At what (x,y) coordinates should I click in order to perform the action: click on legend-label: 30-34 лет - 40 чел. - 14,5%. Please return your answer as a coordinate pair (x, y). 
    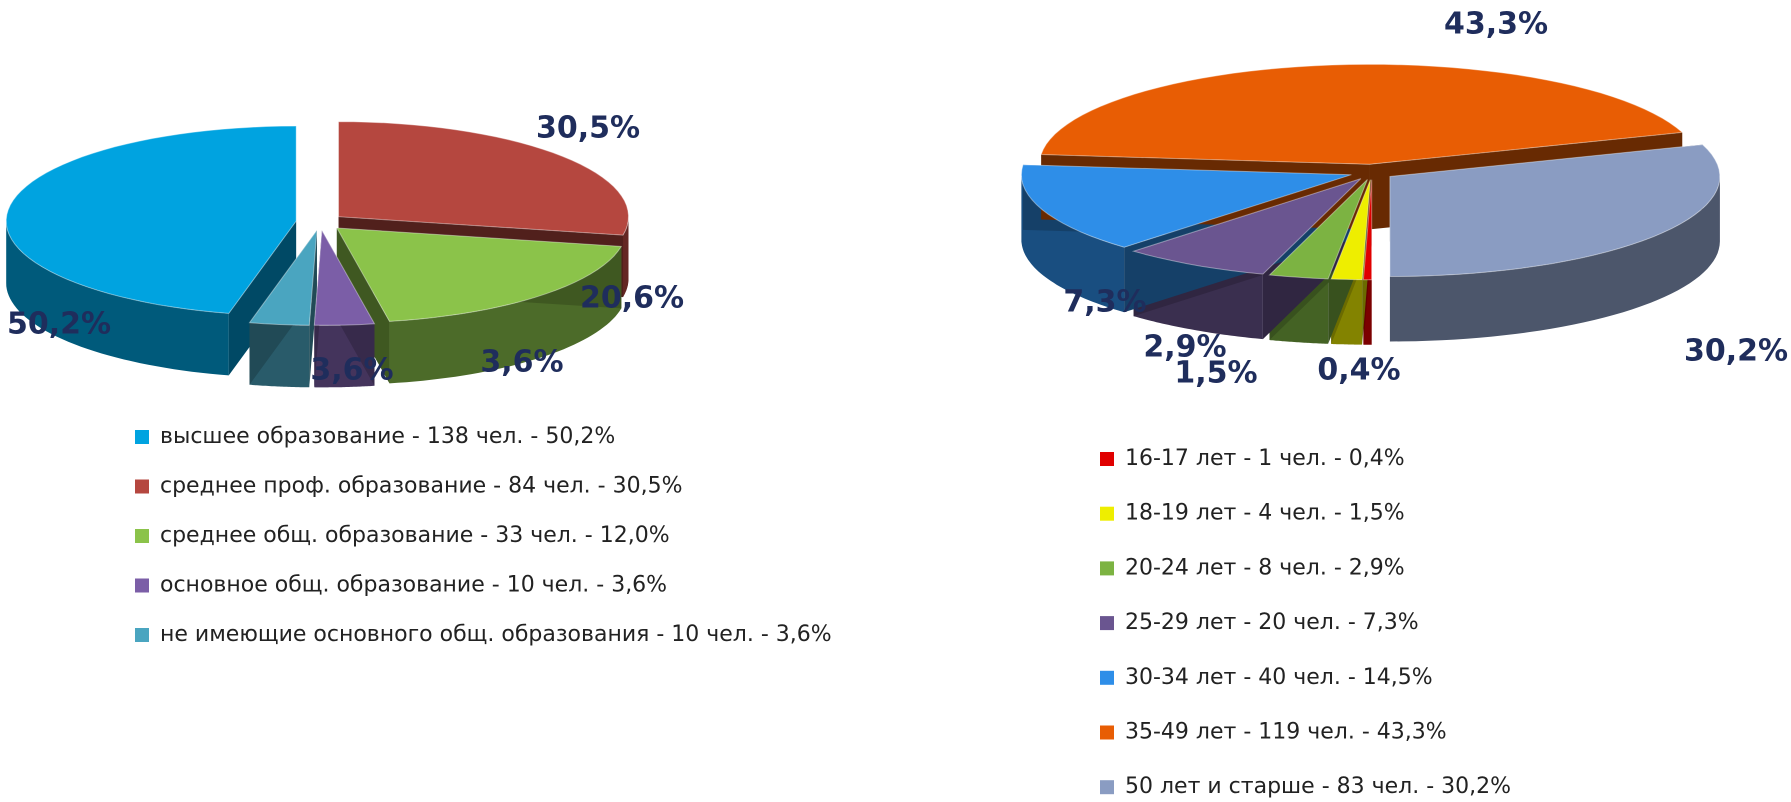
    Looking at the image, I should click on (1279, 677).